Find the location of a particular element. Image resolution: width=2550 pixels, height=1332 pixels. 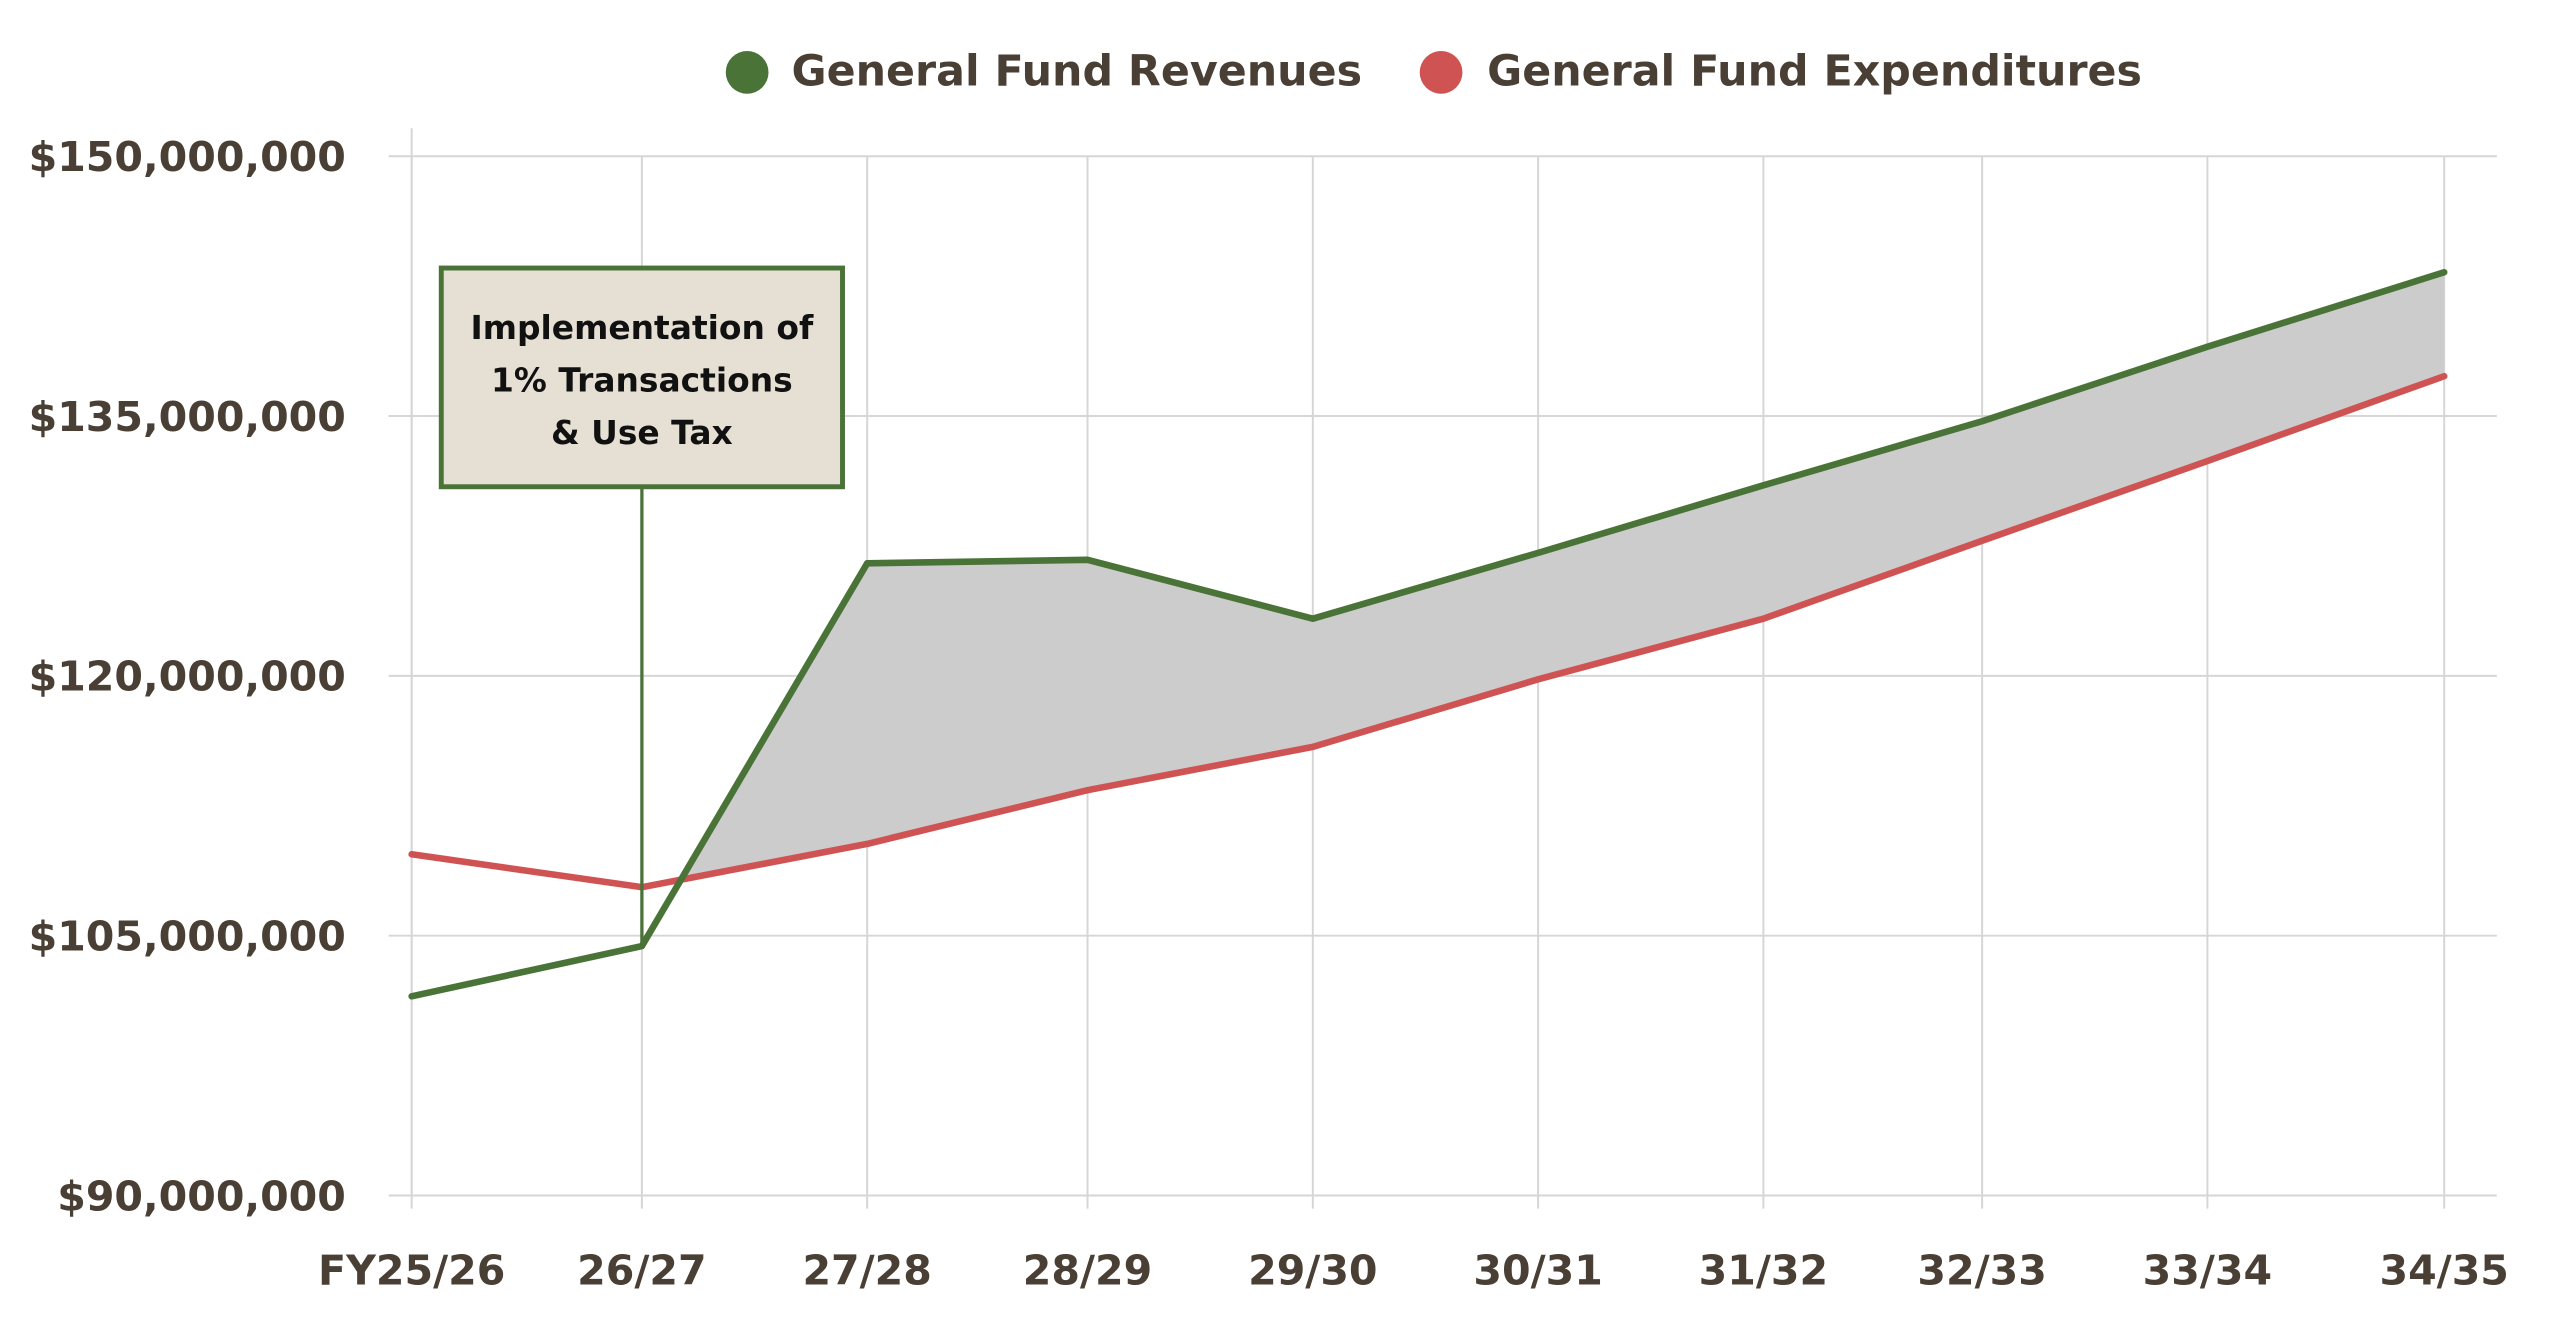

x-tick-label: 30/31 is located at coordinates (1537, 1270).